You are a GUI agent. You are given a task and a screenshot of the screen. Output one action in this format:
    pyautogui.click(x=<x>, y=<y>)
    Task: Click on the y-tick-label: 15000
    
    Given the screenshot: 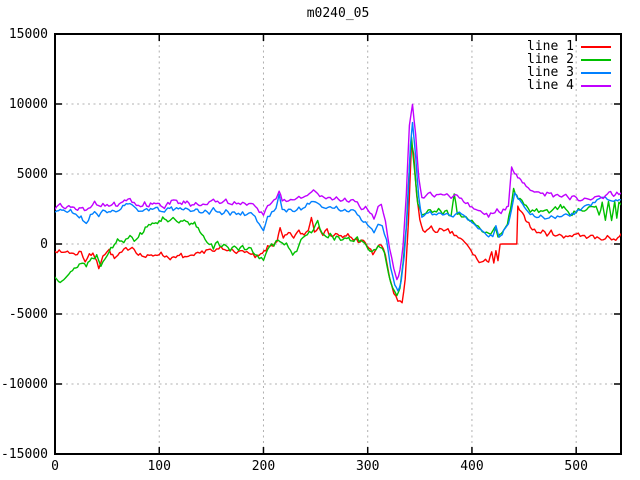 What is the action you would take?
    pyautogui.click(x=28, y=34)
    